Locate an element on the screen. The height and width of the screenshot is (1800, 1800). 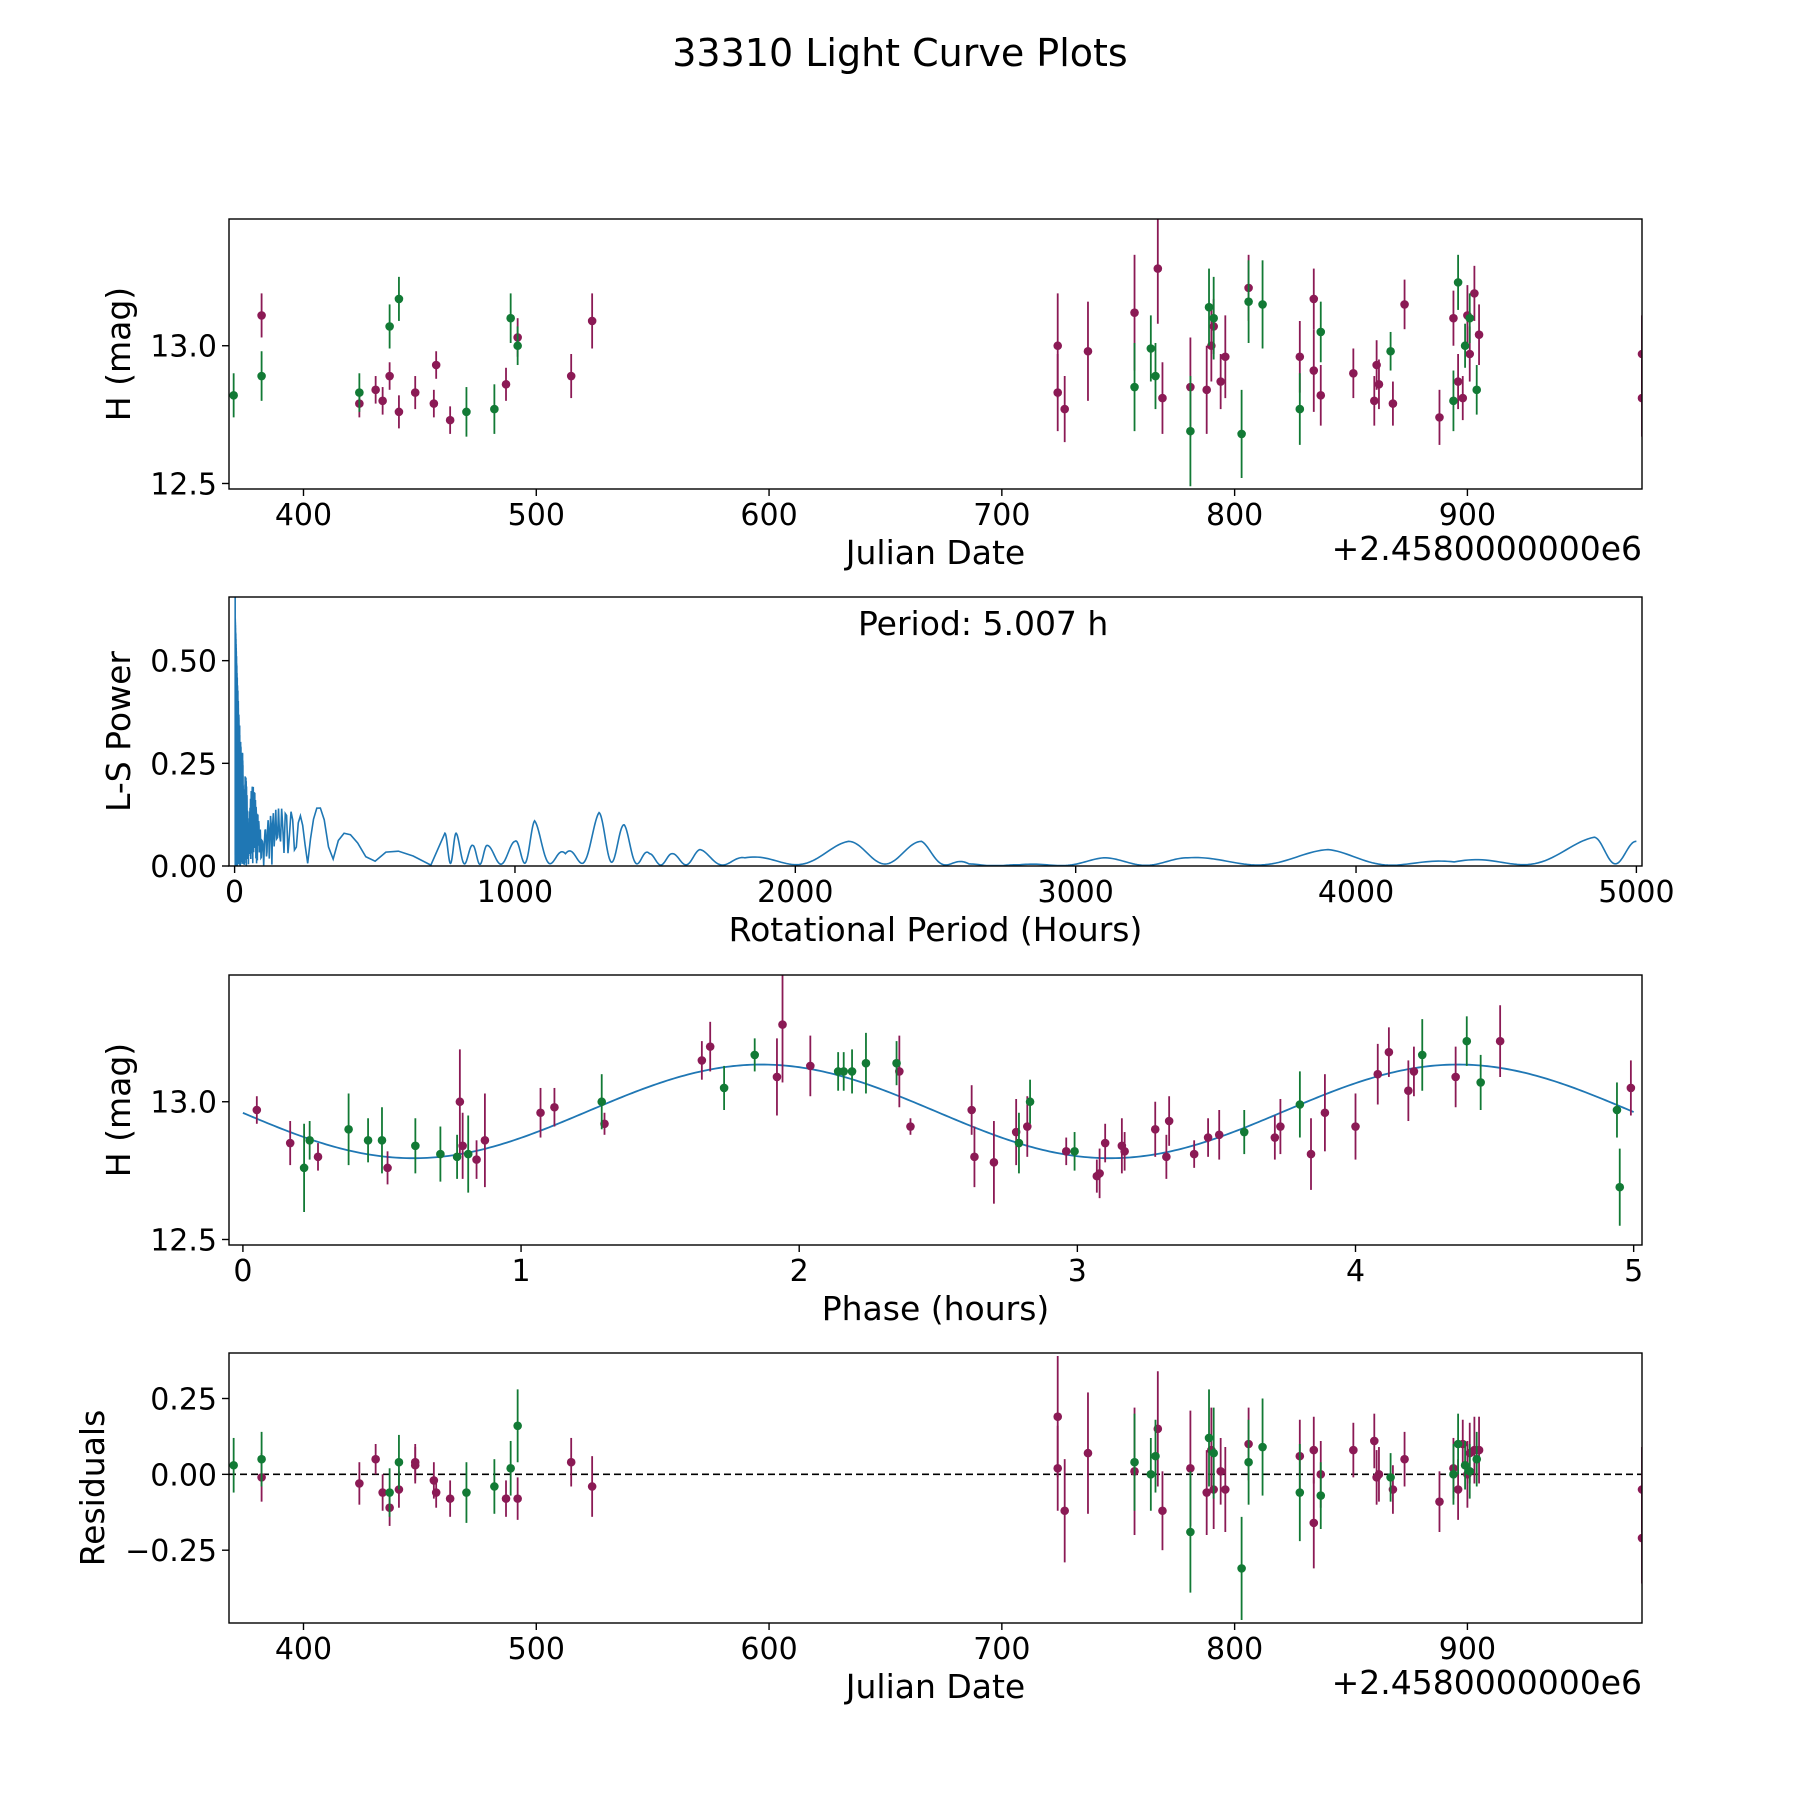
x-tick-label: 900 is located at coordinates (1467, 1649).